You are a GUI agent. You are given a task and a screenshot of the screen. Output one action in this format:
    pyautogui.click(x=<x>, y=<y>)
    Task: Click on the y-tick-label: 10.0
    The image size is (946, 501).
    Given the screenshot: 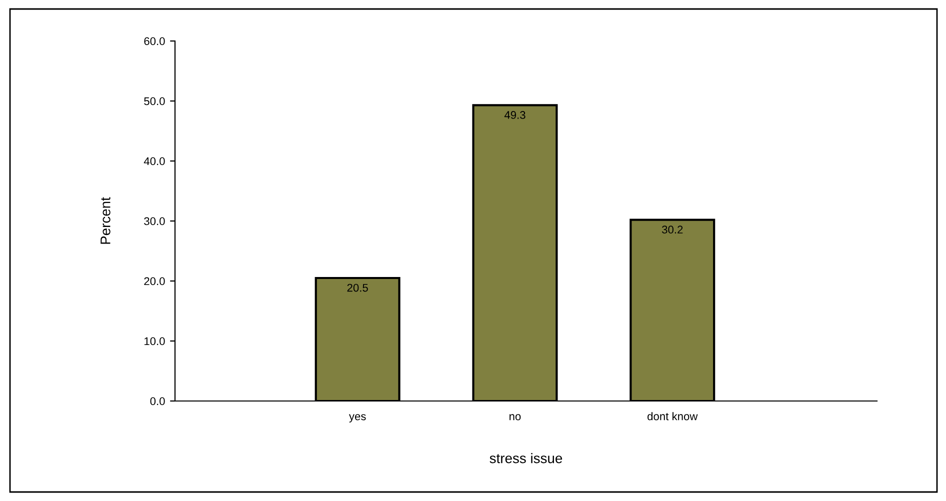 What is the action you would take?
    pyautogui.click(x=154, y=341)
    